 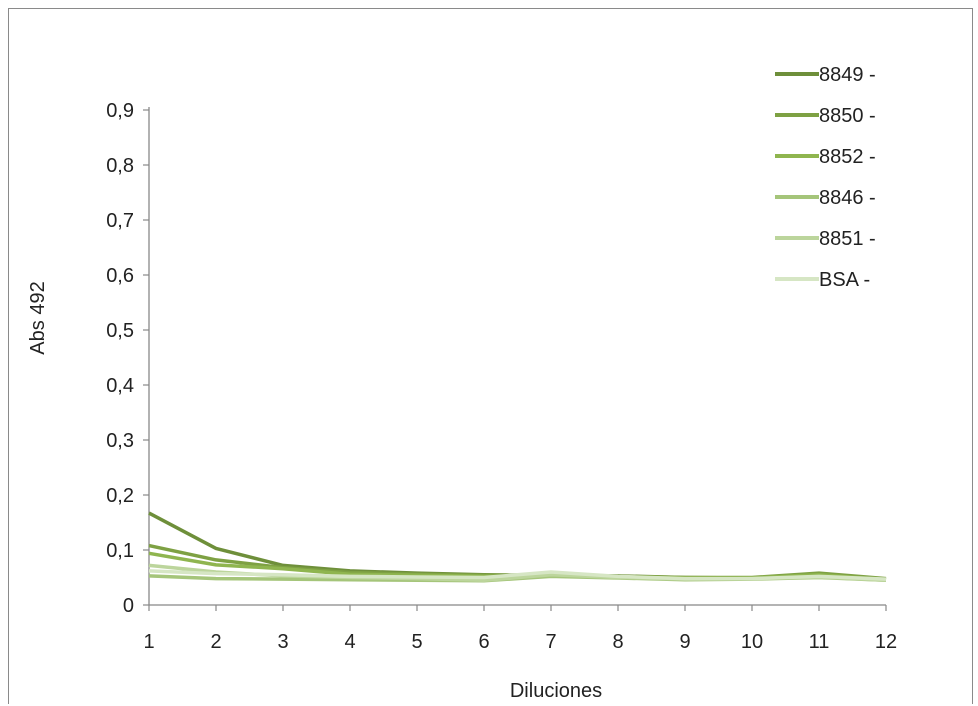 What do you see at coordinates (120, 166) in the screenshot?
I see `y-tick-label: 0,8` at bounding box center [120, 166].